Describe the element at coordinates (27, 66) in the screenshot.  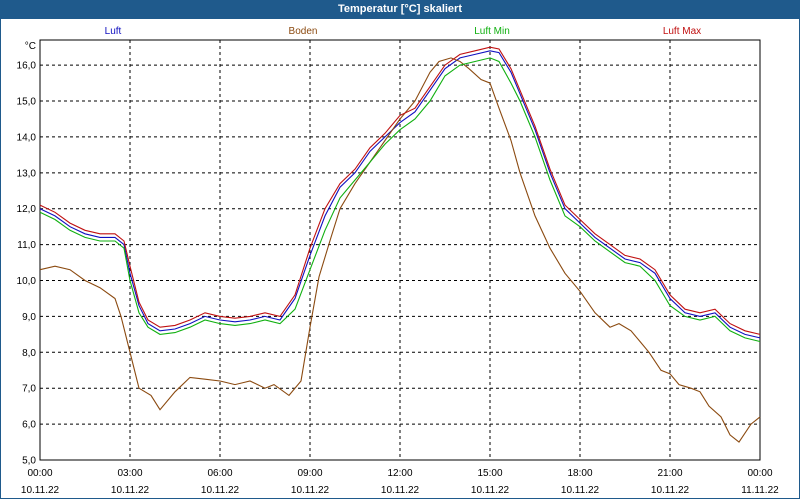
I see `y-tick-label: 16,0` at that location.